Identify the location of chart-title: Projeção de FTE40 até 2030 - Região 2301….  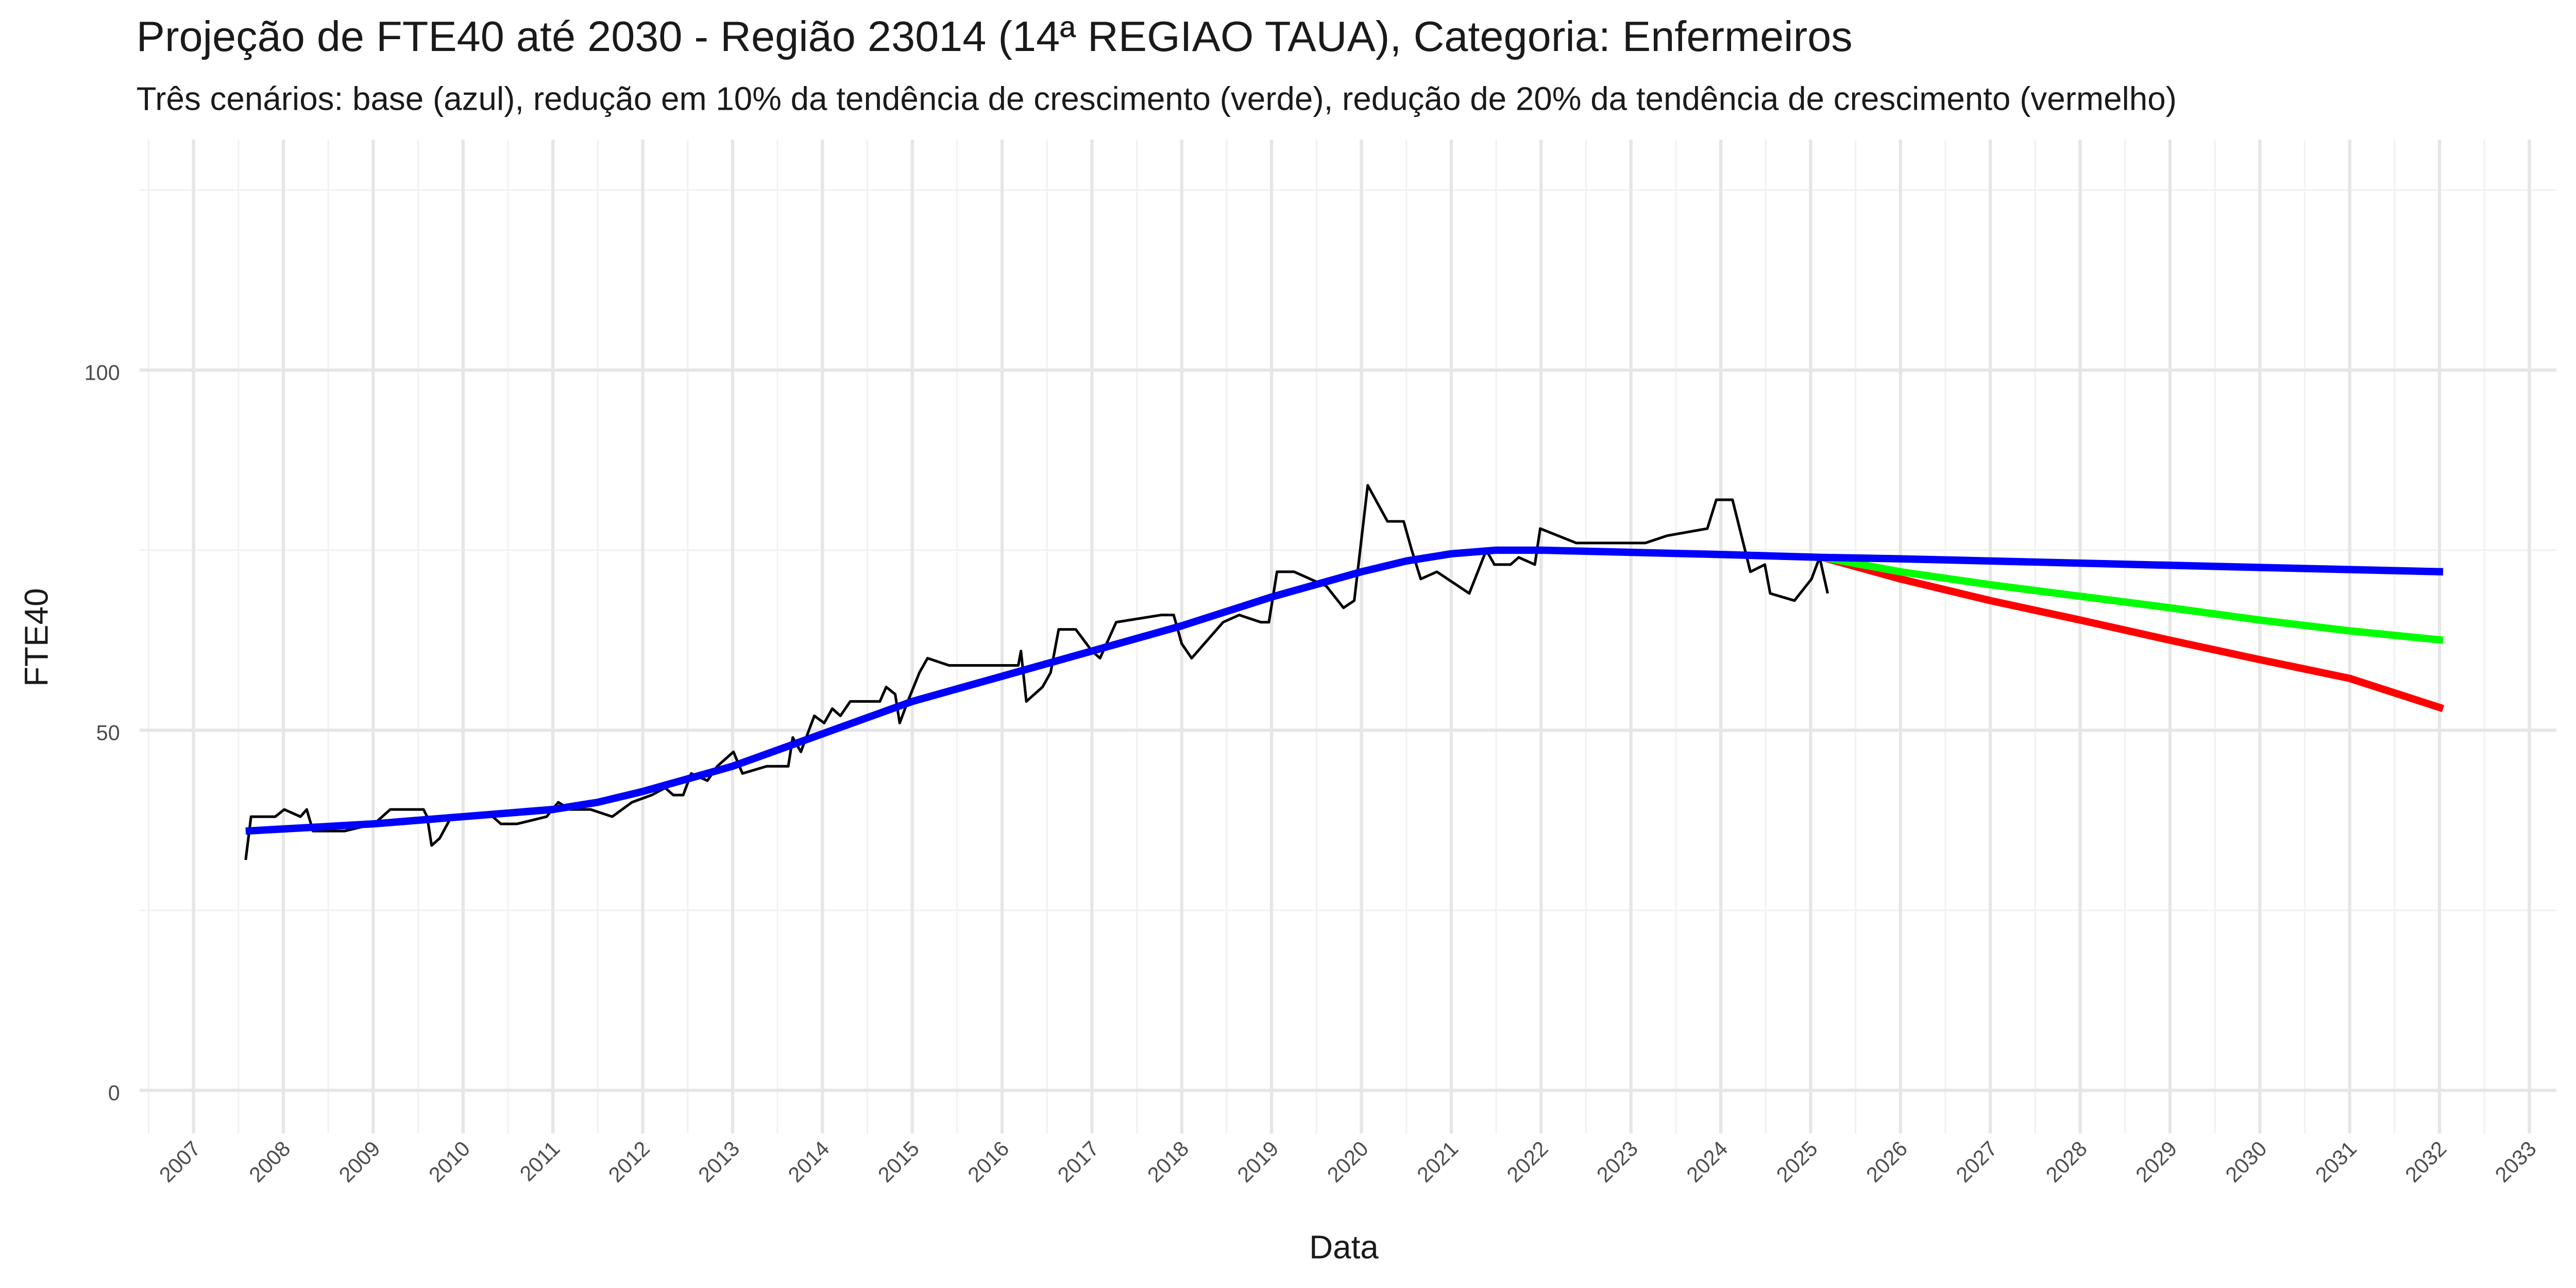
(995, 36).